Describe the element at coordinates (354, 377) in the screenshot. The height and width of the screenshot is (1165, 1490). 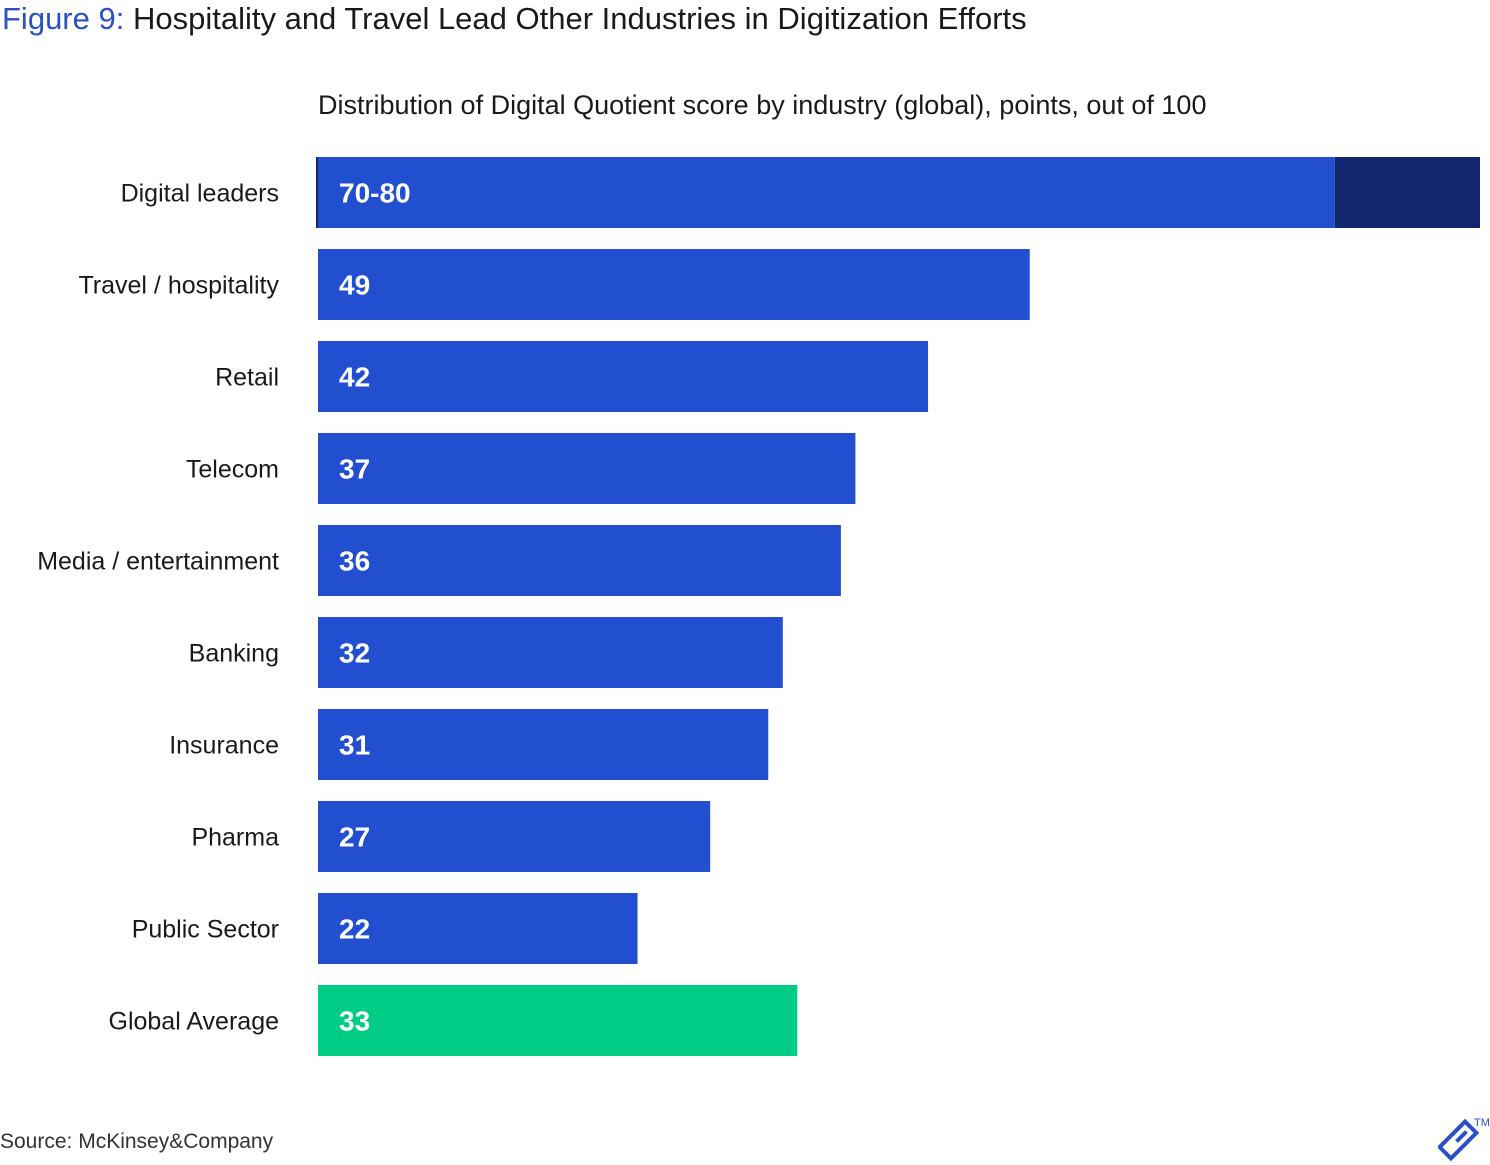
I see `value-label-retail: 42` at that location.